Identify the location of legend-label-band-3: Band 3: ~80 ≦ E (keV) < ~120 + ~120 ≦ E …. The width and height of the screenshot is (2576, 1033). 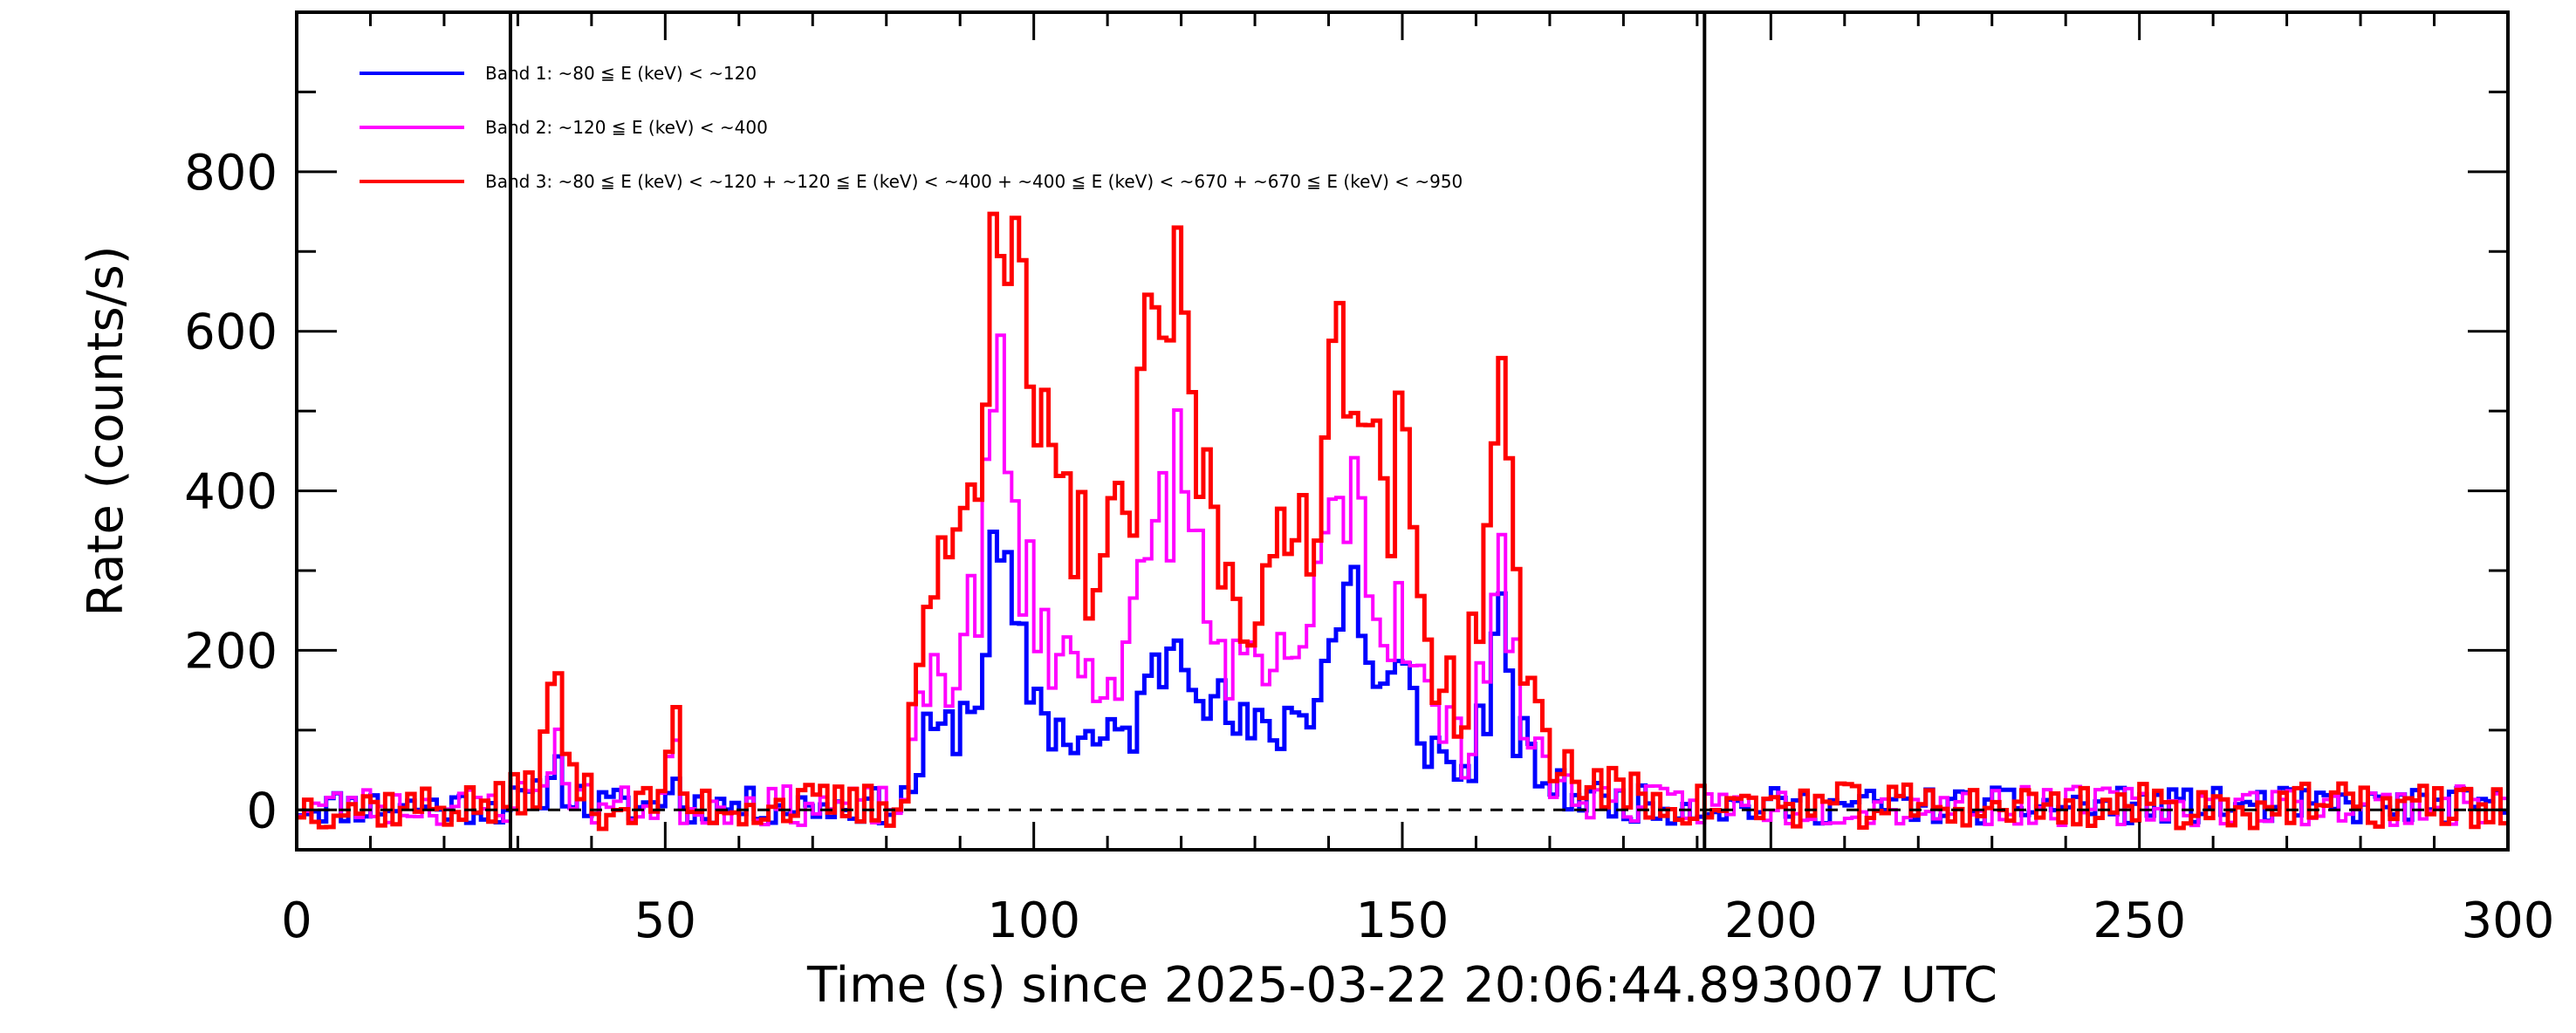
(974, 181).